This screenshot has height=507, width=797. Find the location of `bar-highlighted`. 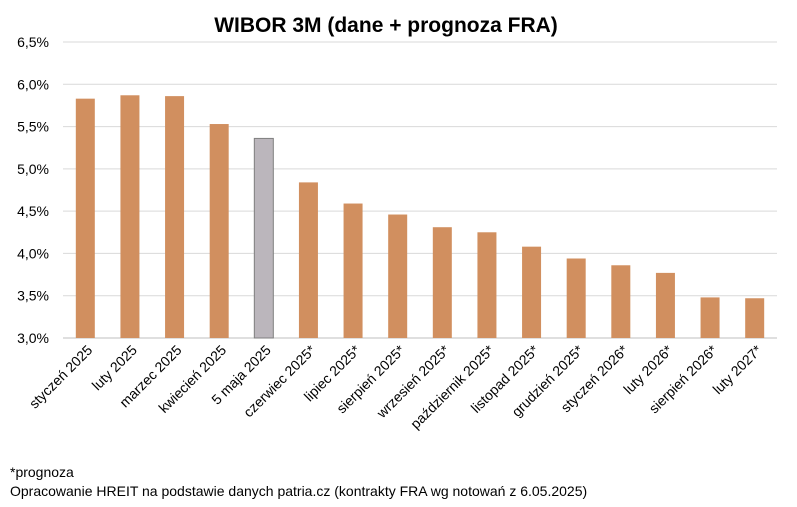

bar-highlighted is located at coordinates (263, 238).